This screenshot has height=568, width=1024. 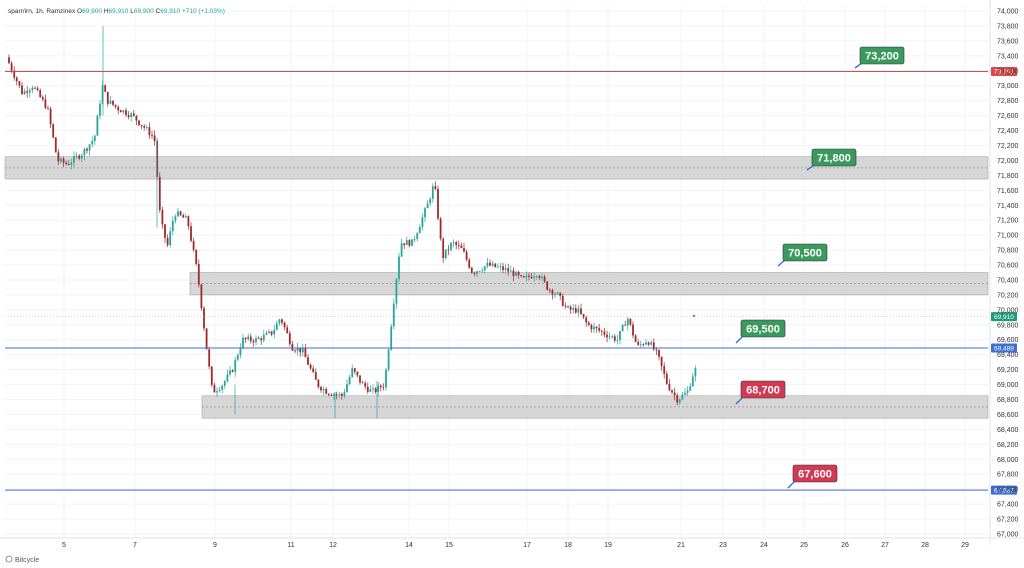 I want to click on current-candle-marker, so click(x=694, y=315).